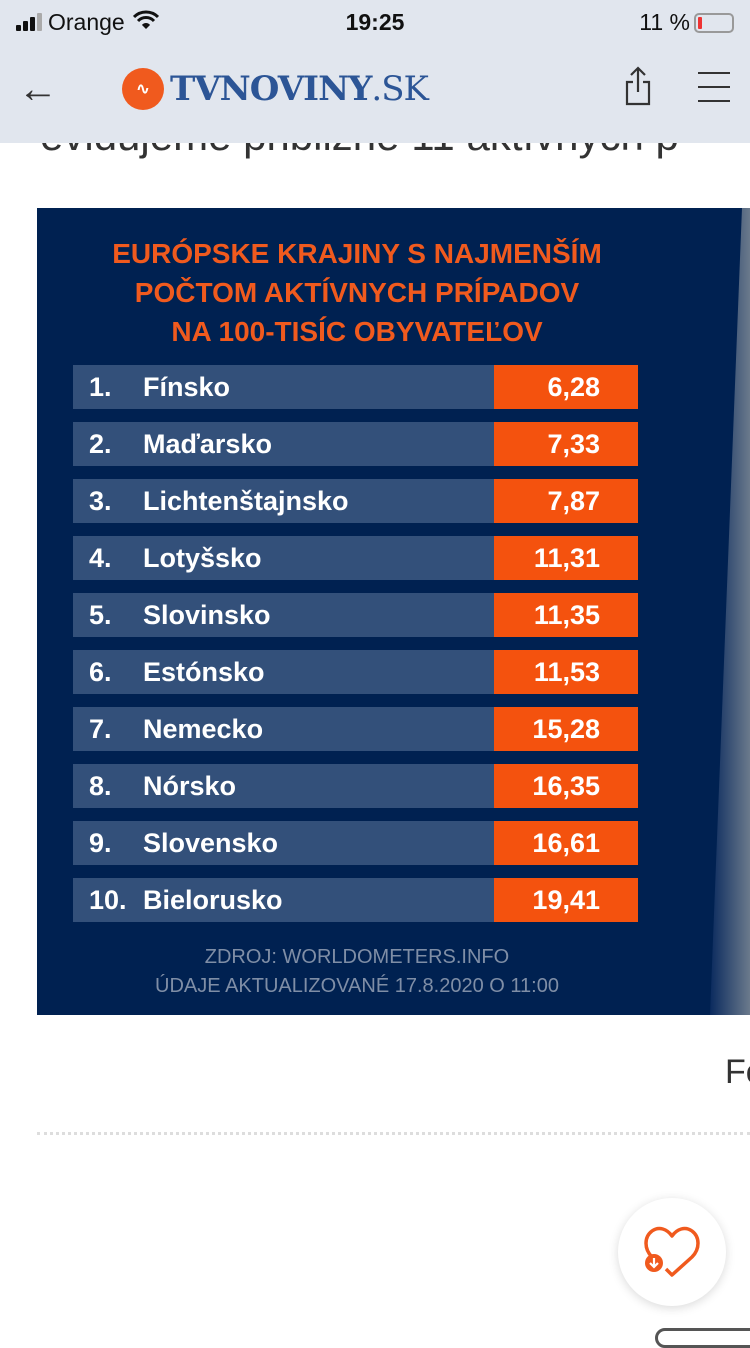 Image resolution: width=750 pixels, height=1348 pixels. Describe the element at coordinates (714, 23) in the screenshot. I see `battery-icon` at that location.